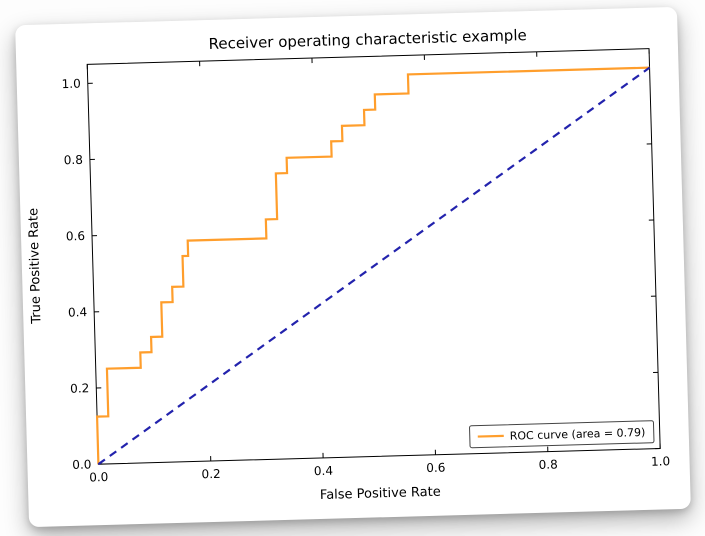  What do you see at coordinates (35, 266) in the screenshot?
I see `y-axis-label: True Positive Rate` at bounding box center [35, 266].